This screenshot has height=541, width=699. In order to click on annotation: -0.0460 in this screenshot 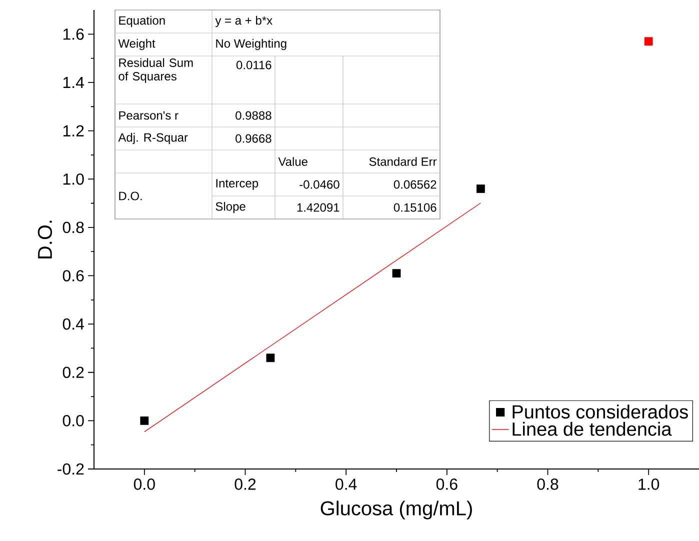, I will do `click(320, 184)`.